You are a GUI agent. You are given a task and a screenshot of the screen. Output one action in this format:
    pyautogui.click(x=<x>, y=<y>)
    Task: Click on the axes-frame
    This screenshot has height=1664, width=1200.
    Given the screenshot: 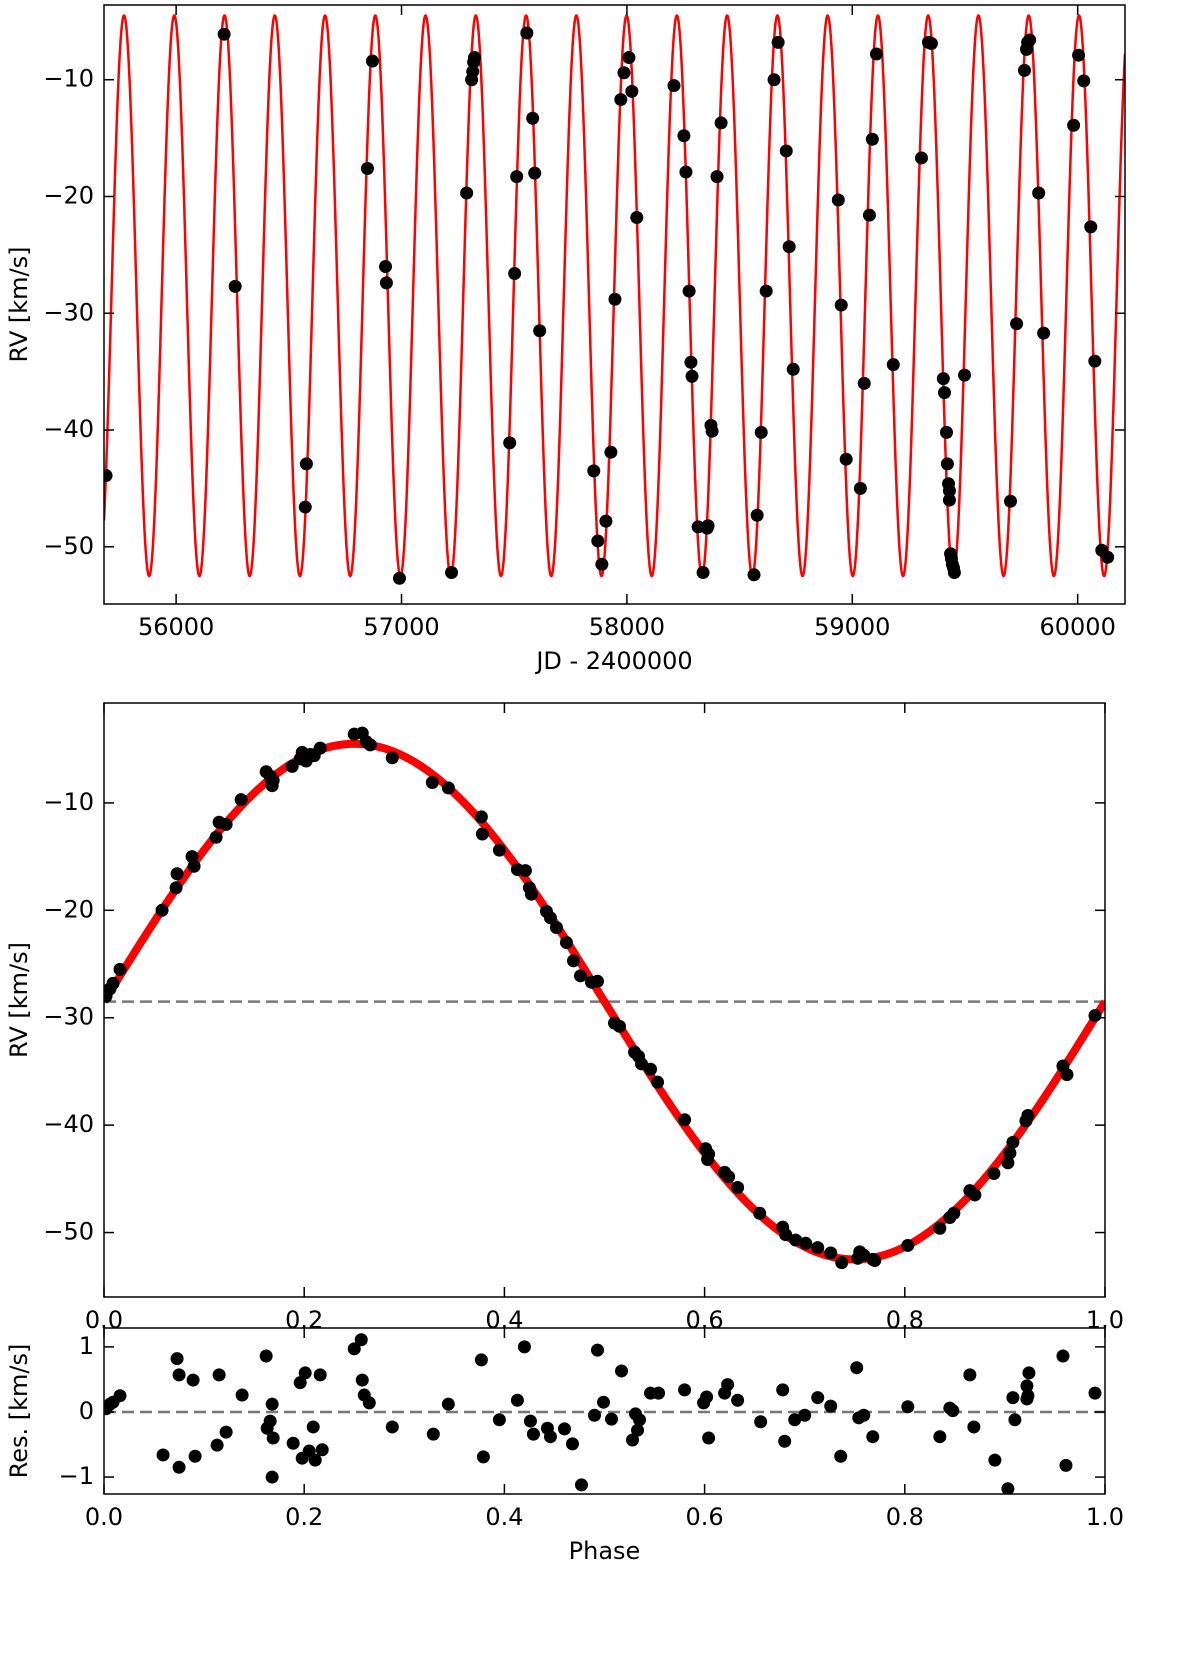 What is the action you would take?
    pyautogui.click(x=604, y=1411)
    